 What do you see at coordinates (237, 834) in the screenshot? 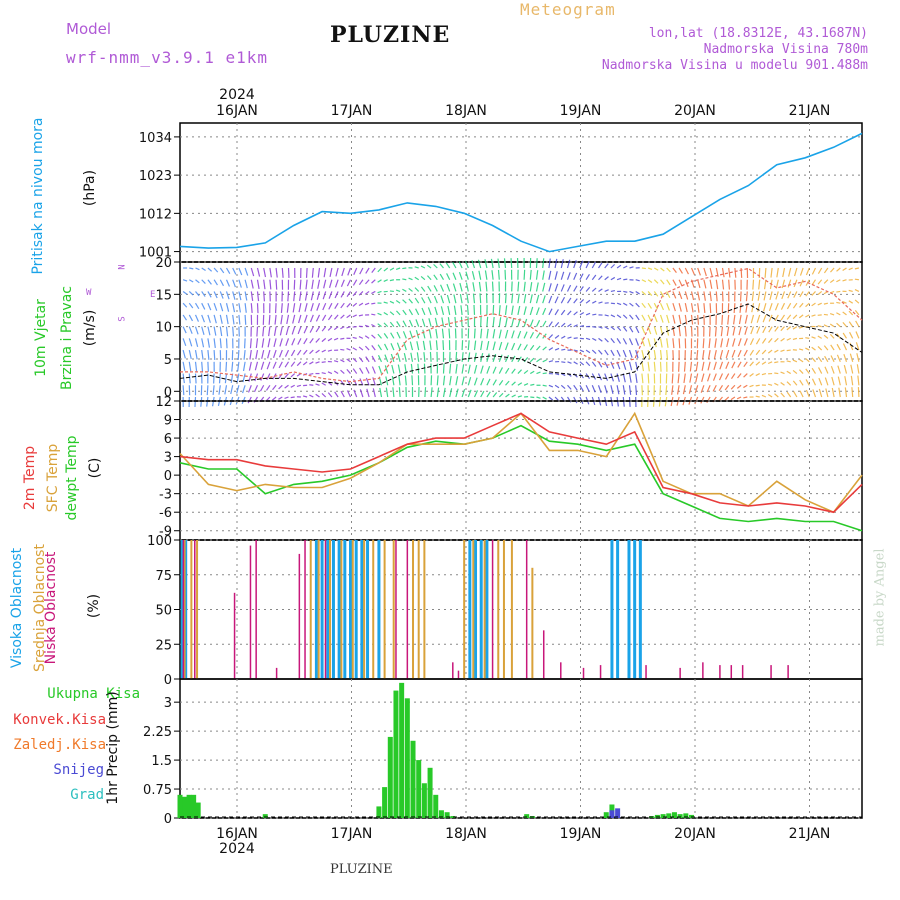
I see `bottom-day-label: 16JAN` at bounding box center [237, 834].